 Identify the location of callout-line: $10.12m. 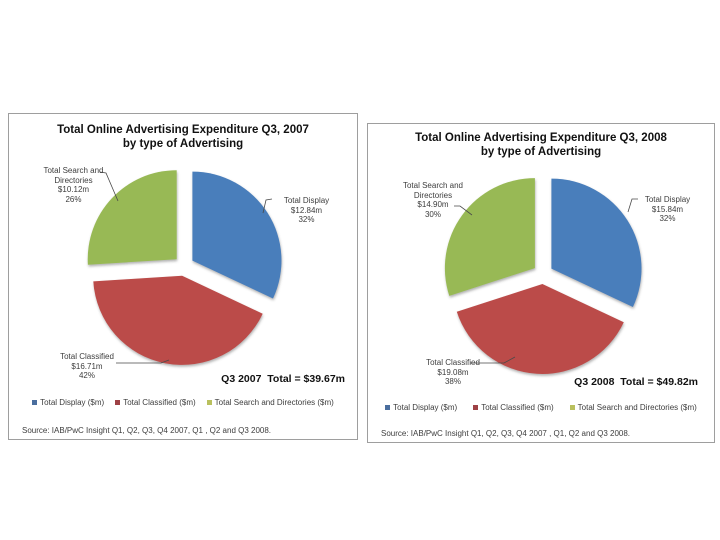
(73, 190).